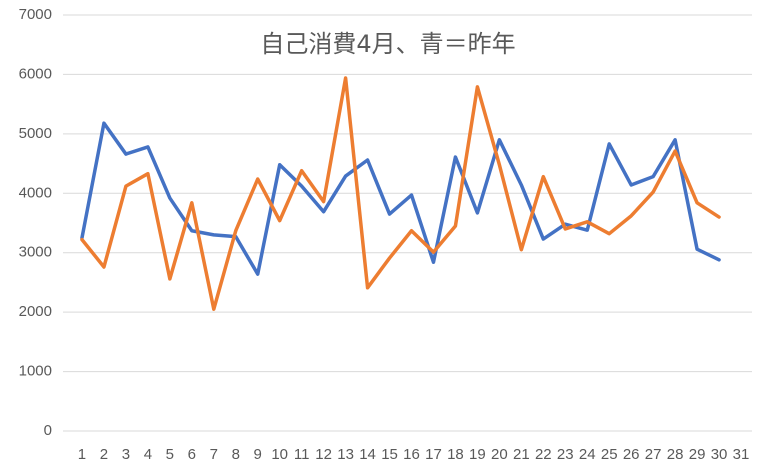 This screenshot has width=772, height=466. I want to click on x-tick-label: 11, so click(302, 454).